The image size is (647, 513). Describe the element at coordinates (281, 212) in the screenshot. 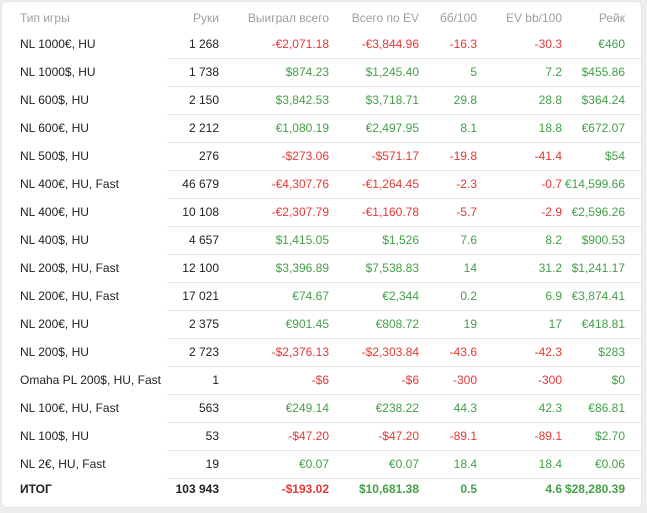

I see `won-total-cell: -€2,307.79` at that location.